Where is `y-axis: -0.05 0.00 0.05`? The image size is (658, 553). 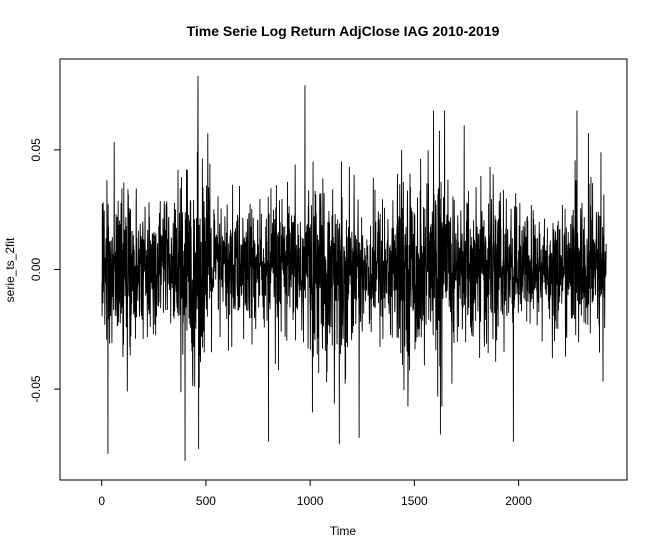
y-axis: -0.05 0.00 0.05 is located at coordinates (45, 270).